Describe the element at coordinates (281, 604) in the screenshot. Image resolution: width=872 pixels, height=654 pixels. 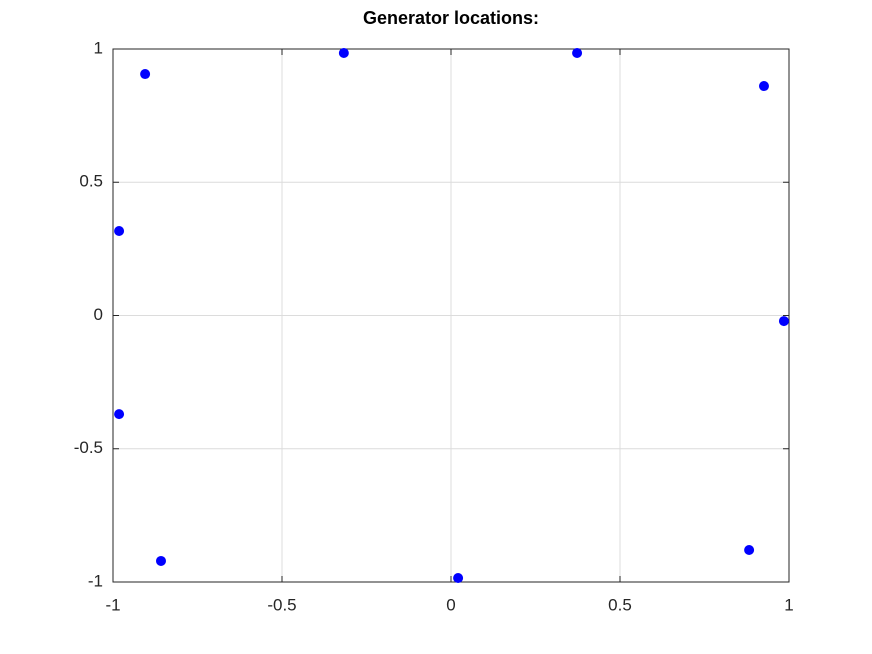
I see `x-tick-label: -0.5` at that location.